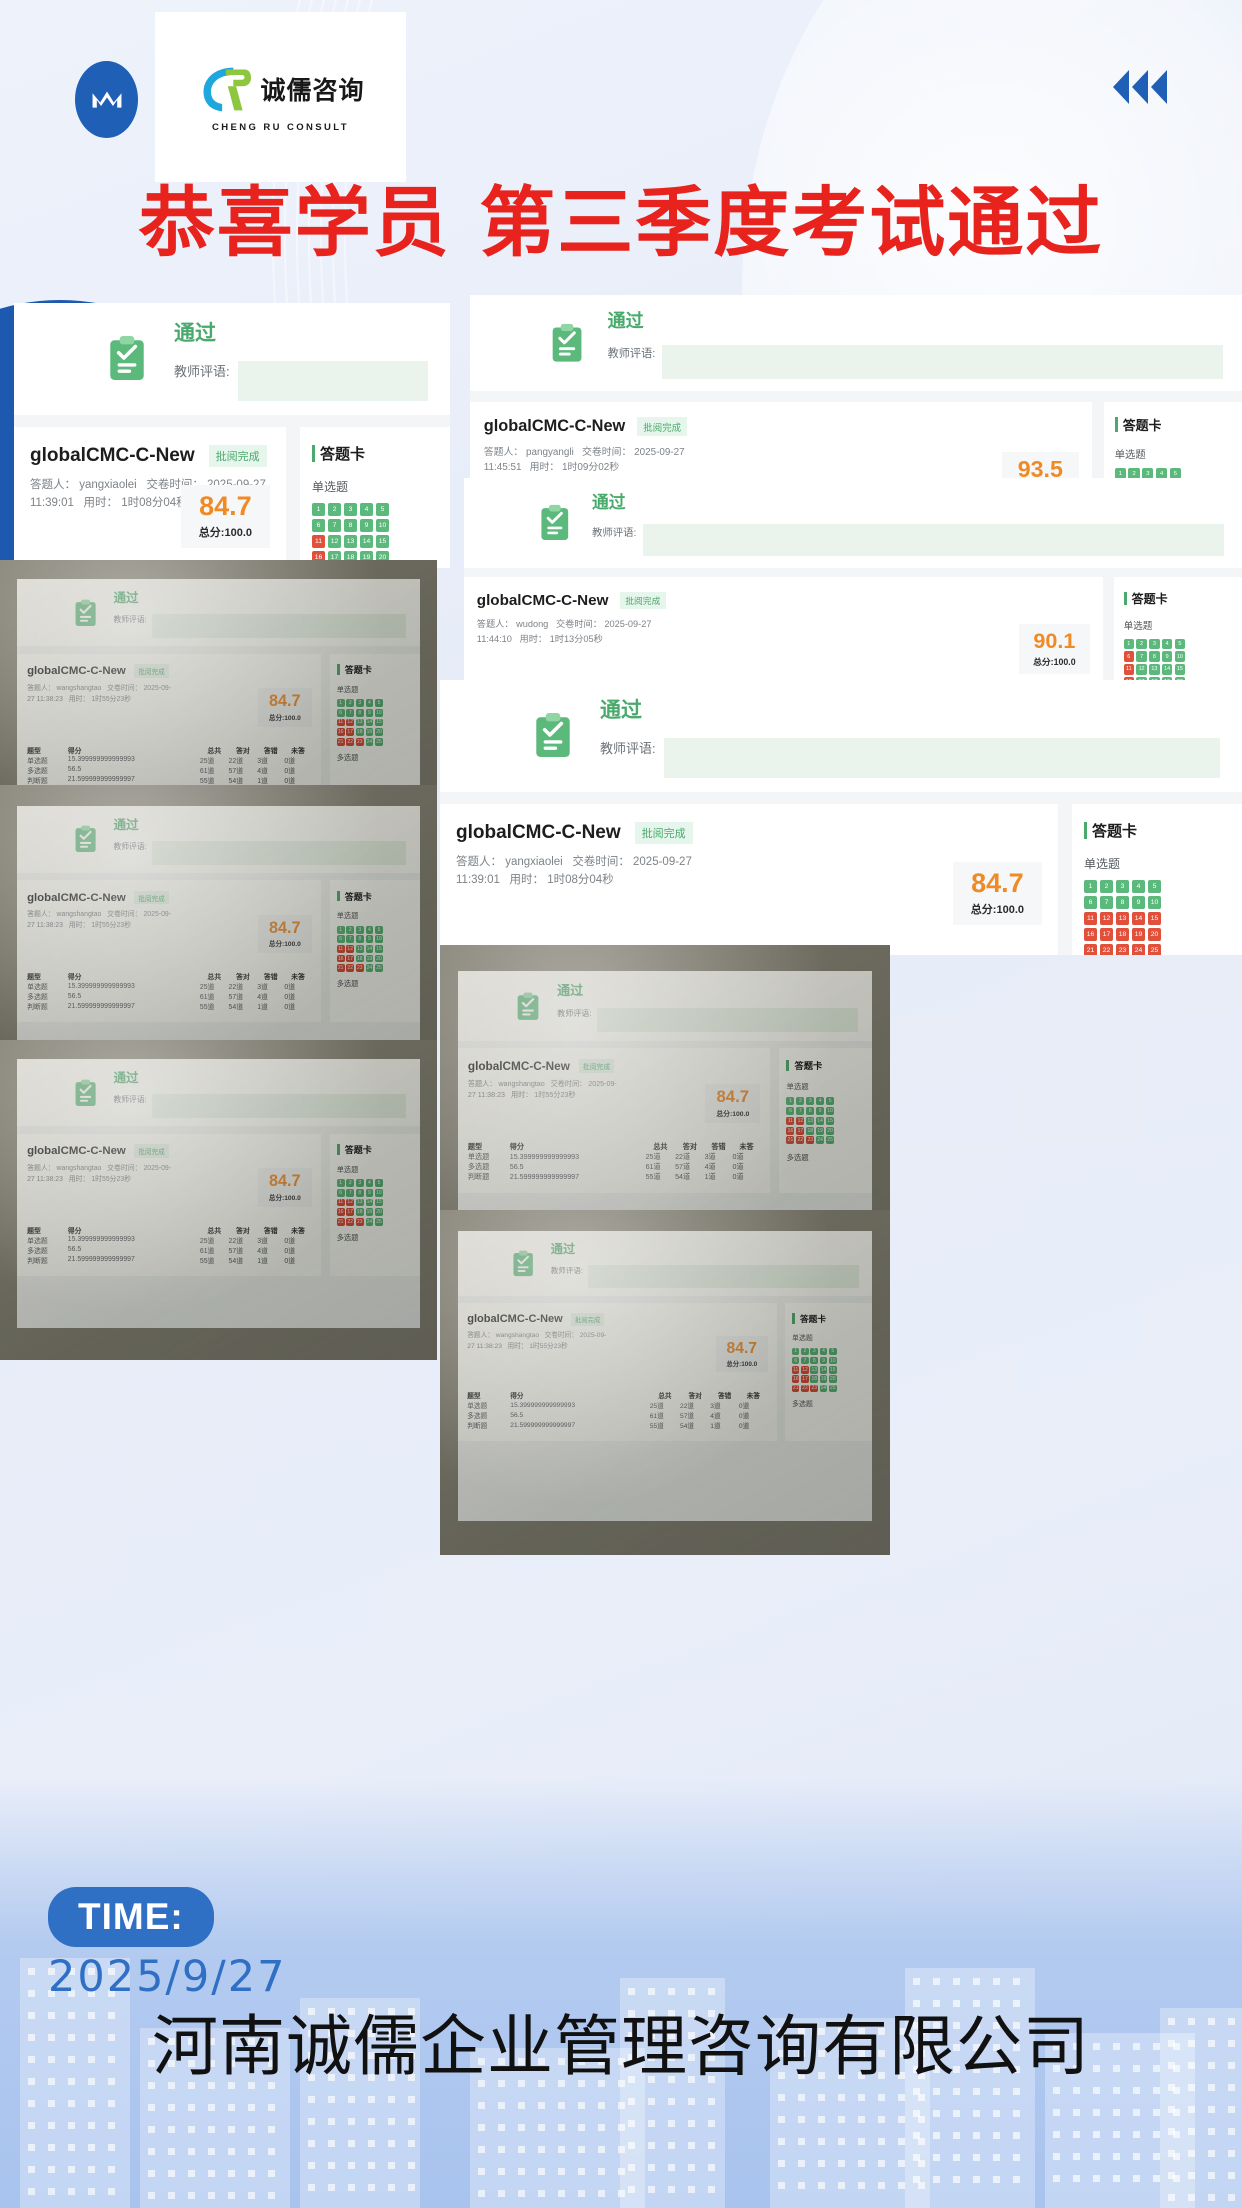 This screenshot has height=2208, width=1242. I want to click on triple-left-arrow-icon, so click(1140, 87).